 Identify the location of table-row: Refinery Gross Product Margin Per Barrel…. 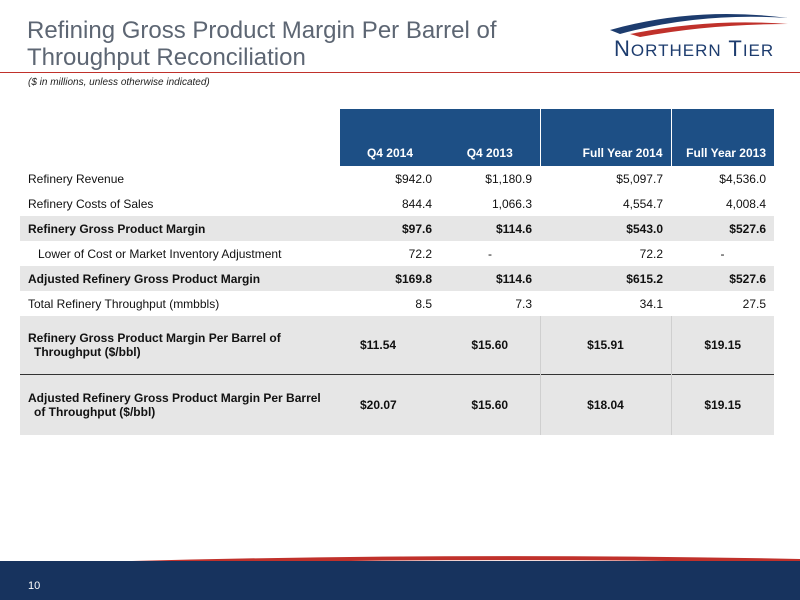
(397, 345).